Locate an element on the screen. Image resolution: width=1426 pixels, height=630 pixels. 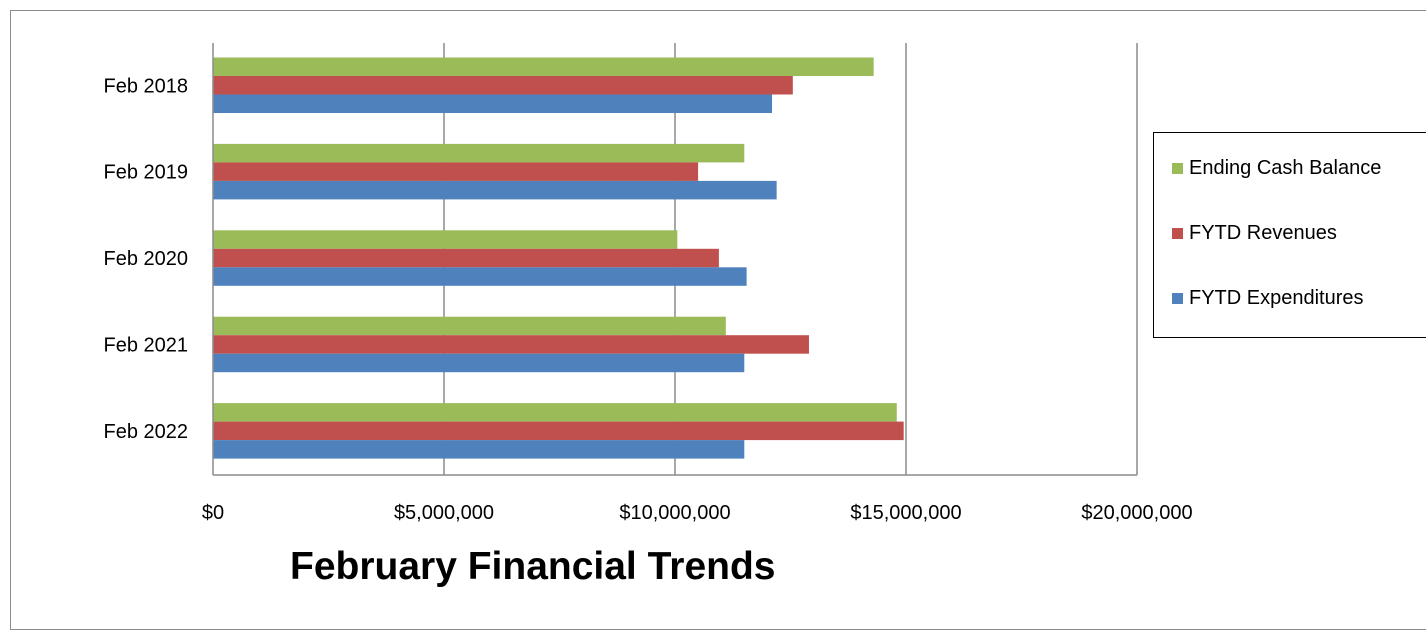
x-tick-label: $20,000,000 is located at coordinates (1136, 513).